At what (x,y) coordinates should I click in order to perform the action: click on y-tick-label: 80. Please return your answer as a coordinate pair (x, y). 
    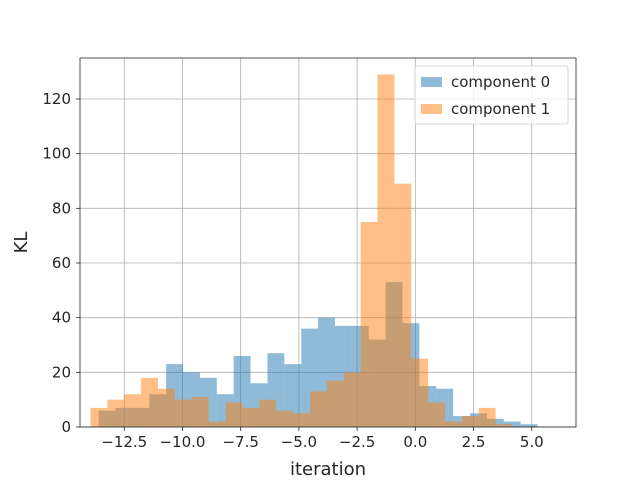
    Looking at the image, I should click on (61, 208).